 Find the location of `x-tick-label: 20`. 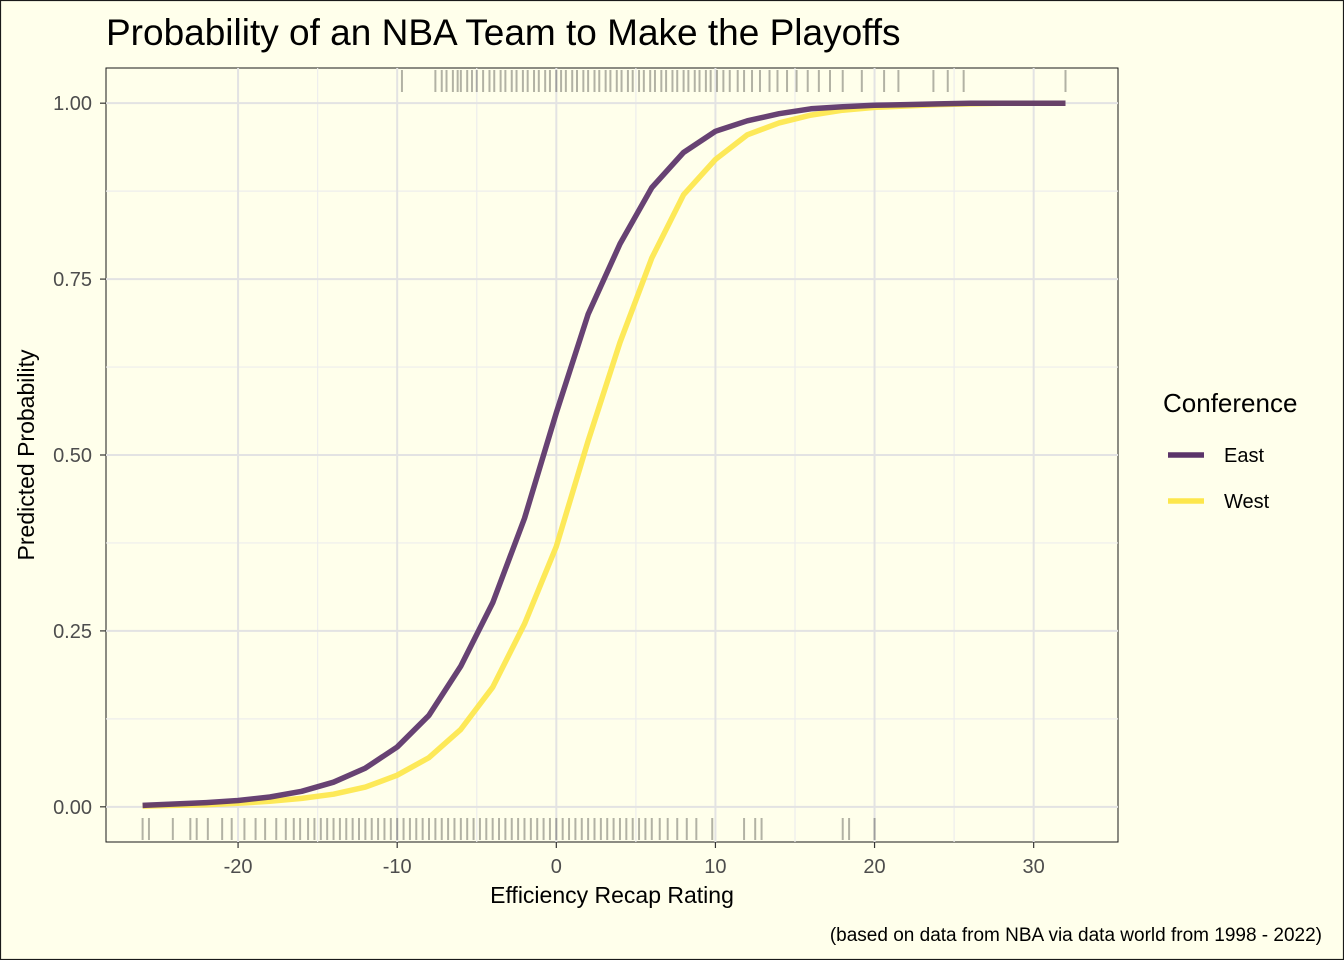

x-tick-label: 20 is located at coordinates (874, 867).